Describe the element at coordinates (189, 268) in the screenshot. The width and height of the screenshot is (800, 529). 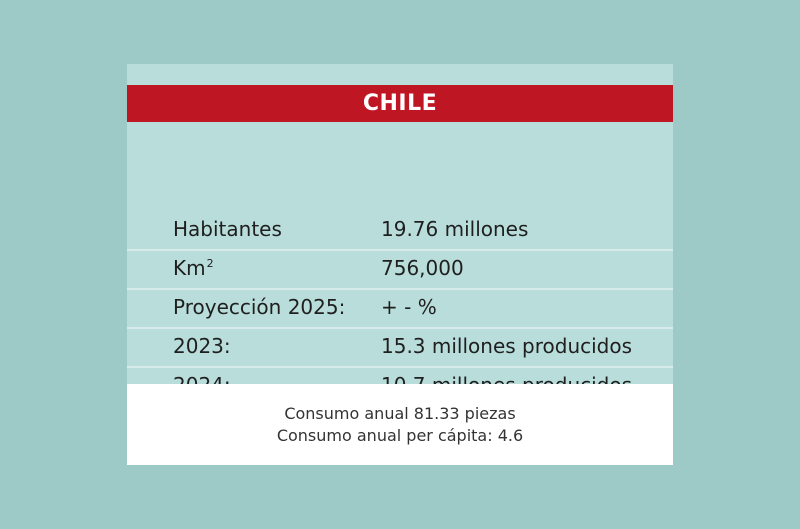
I see `stat-label-text: Km` at that location.